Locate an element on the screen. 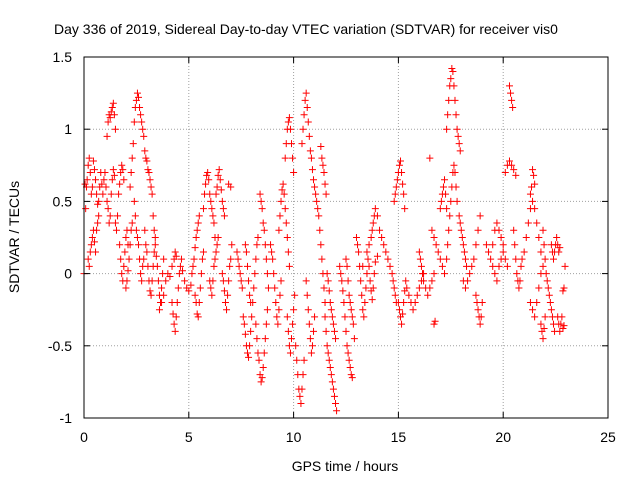 Image resolution: width=640 pixels, height=480 pixels. y-tick-label: 1 is located at coordinates (68, 129).